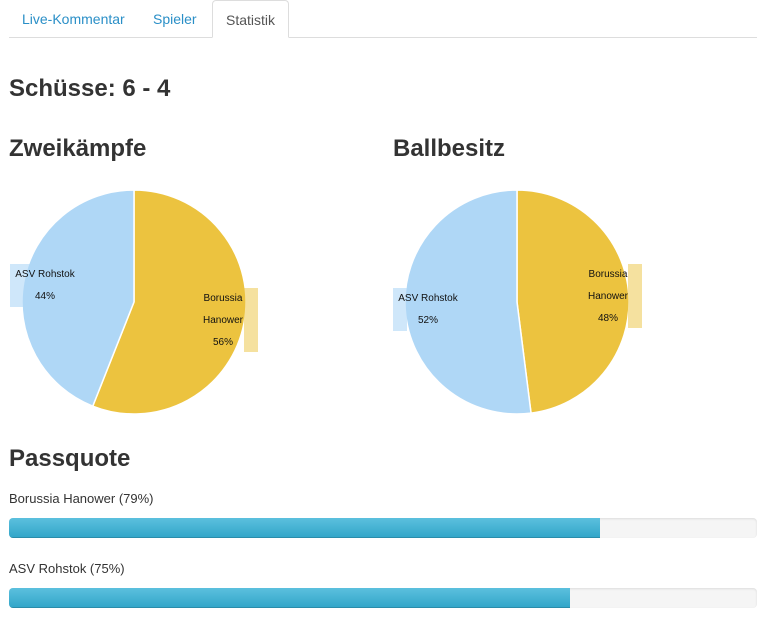  What do you see at coordinates (45, 286) in the screenshot?
I see `duels-away-label: ASV Rohstok 44%` at bounding box center [45, 286].